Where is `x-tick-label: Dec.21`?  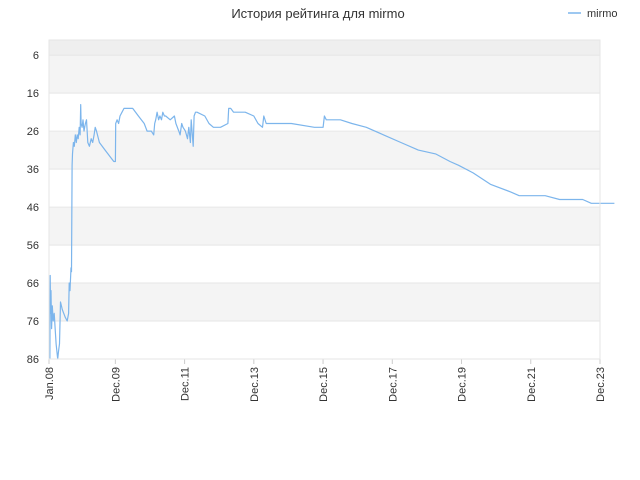 x-tick-label: Dec.21 is located at coordinates (532, 384).